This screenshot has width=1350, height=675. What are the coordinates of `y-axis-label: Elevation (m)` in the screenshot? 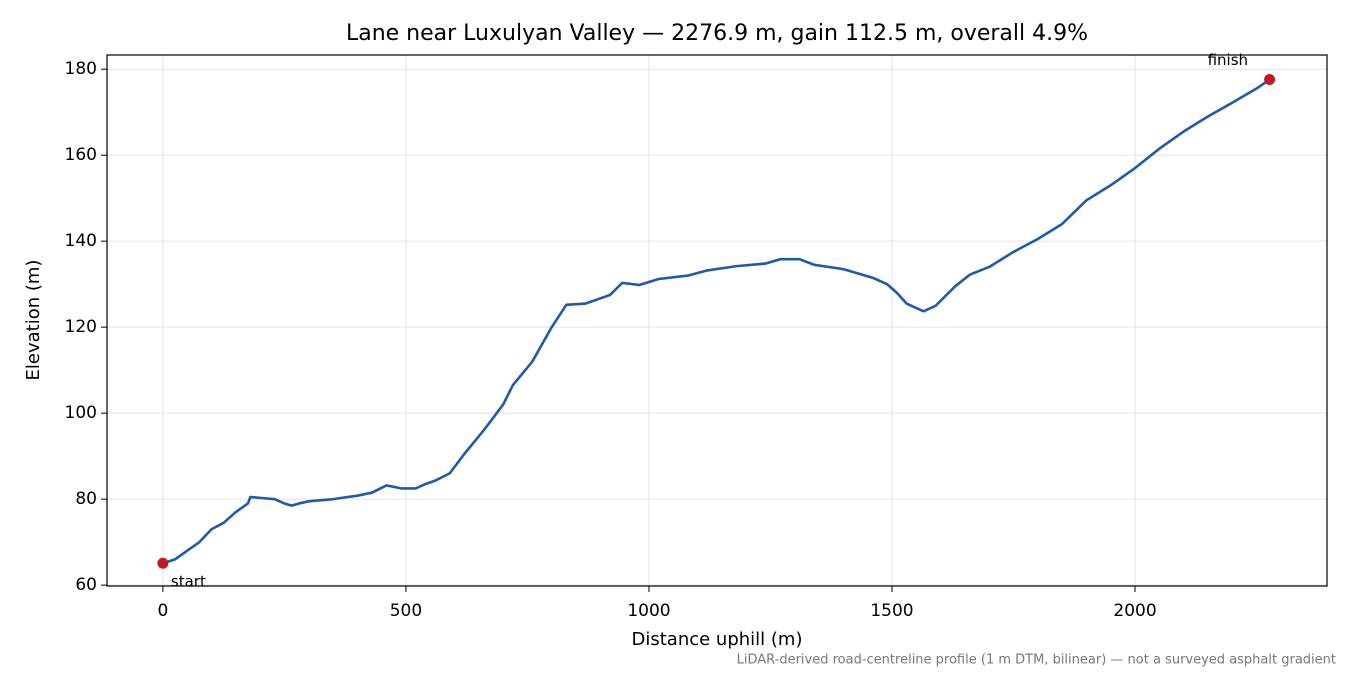 It's located at (33, 320).